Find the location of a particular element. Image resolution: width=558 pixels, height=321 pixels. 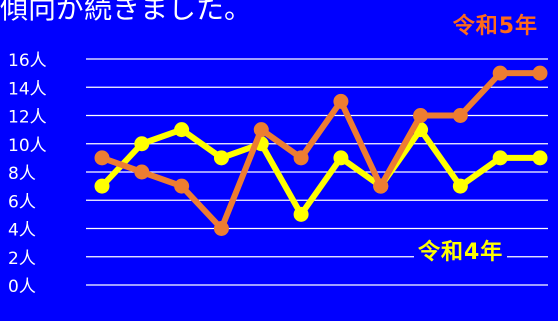

y-tick-label: 0人 is located at coordinates (22, 287).